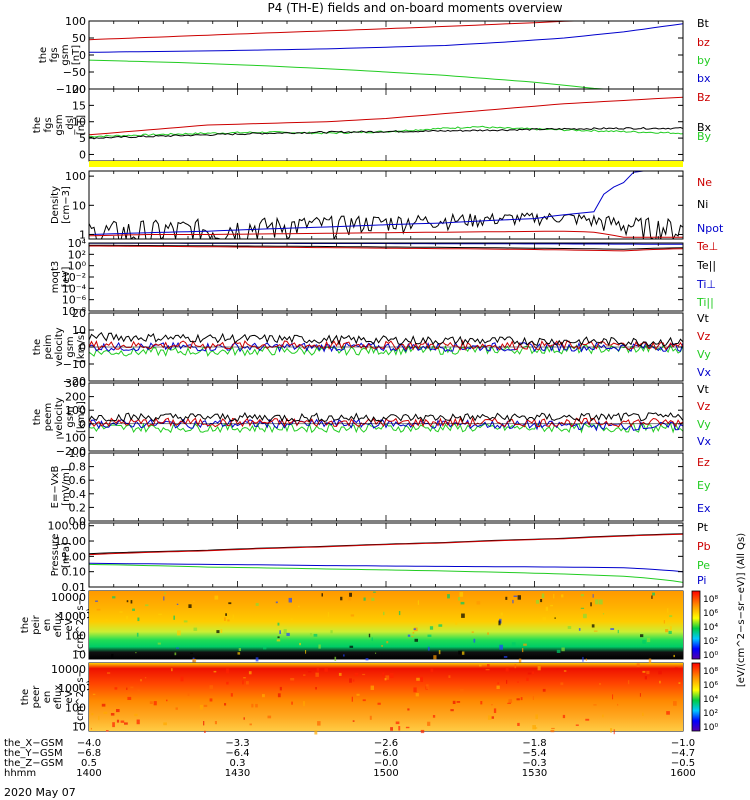 The image size is (750, 800). What do you see at coordinates (48, 124) in the screenshot?
I see `panel-2-ylabel: fgs` at bounding box center [48, 124].